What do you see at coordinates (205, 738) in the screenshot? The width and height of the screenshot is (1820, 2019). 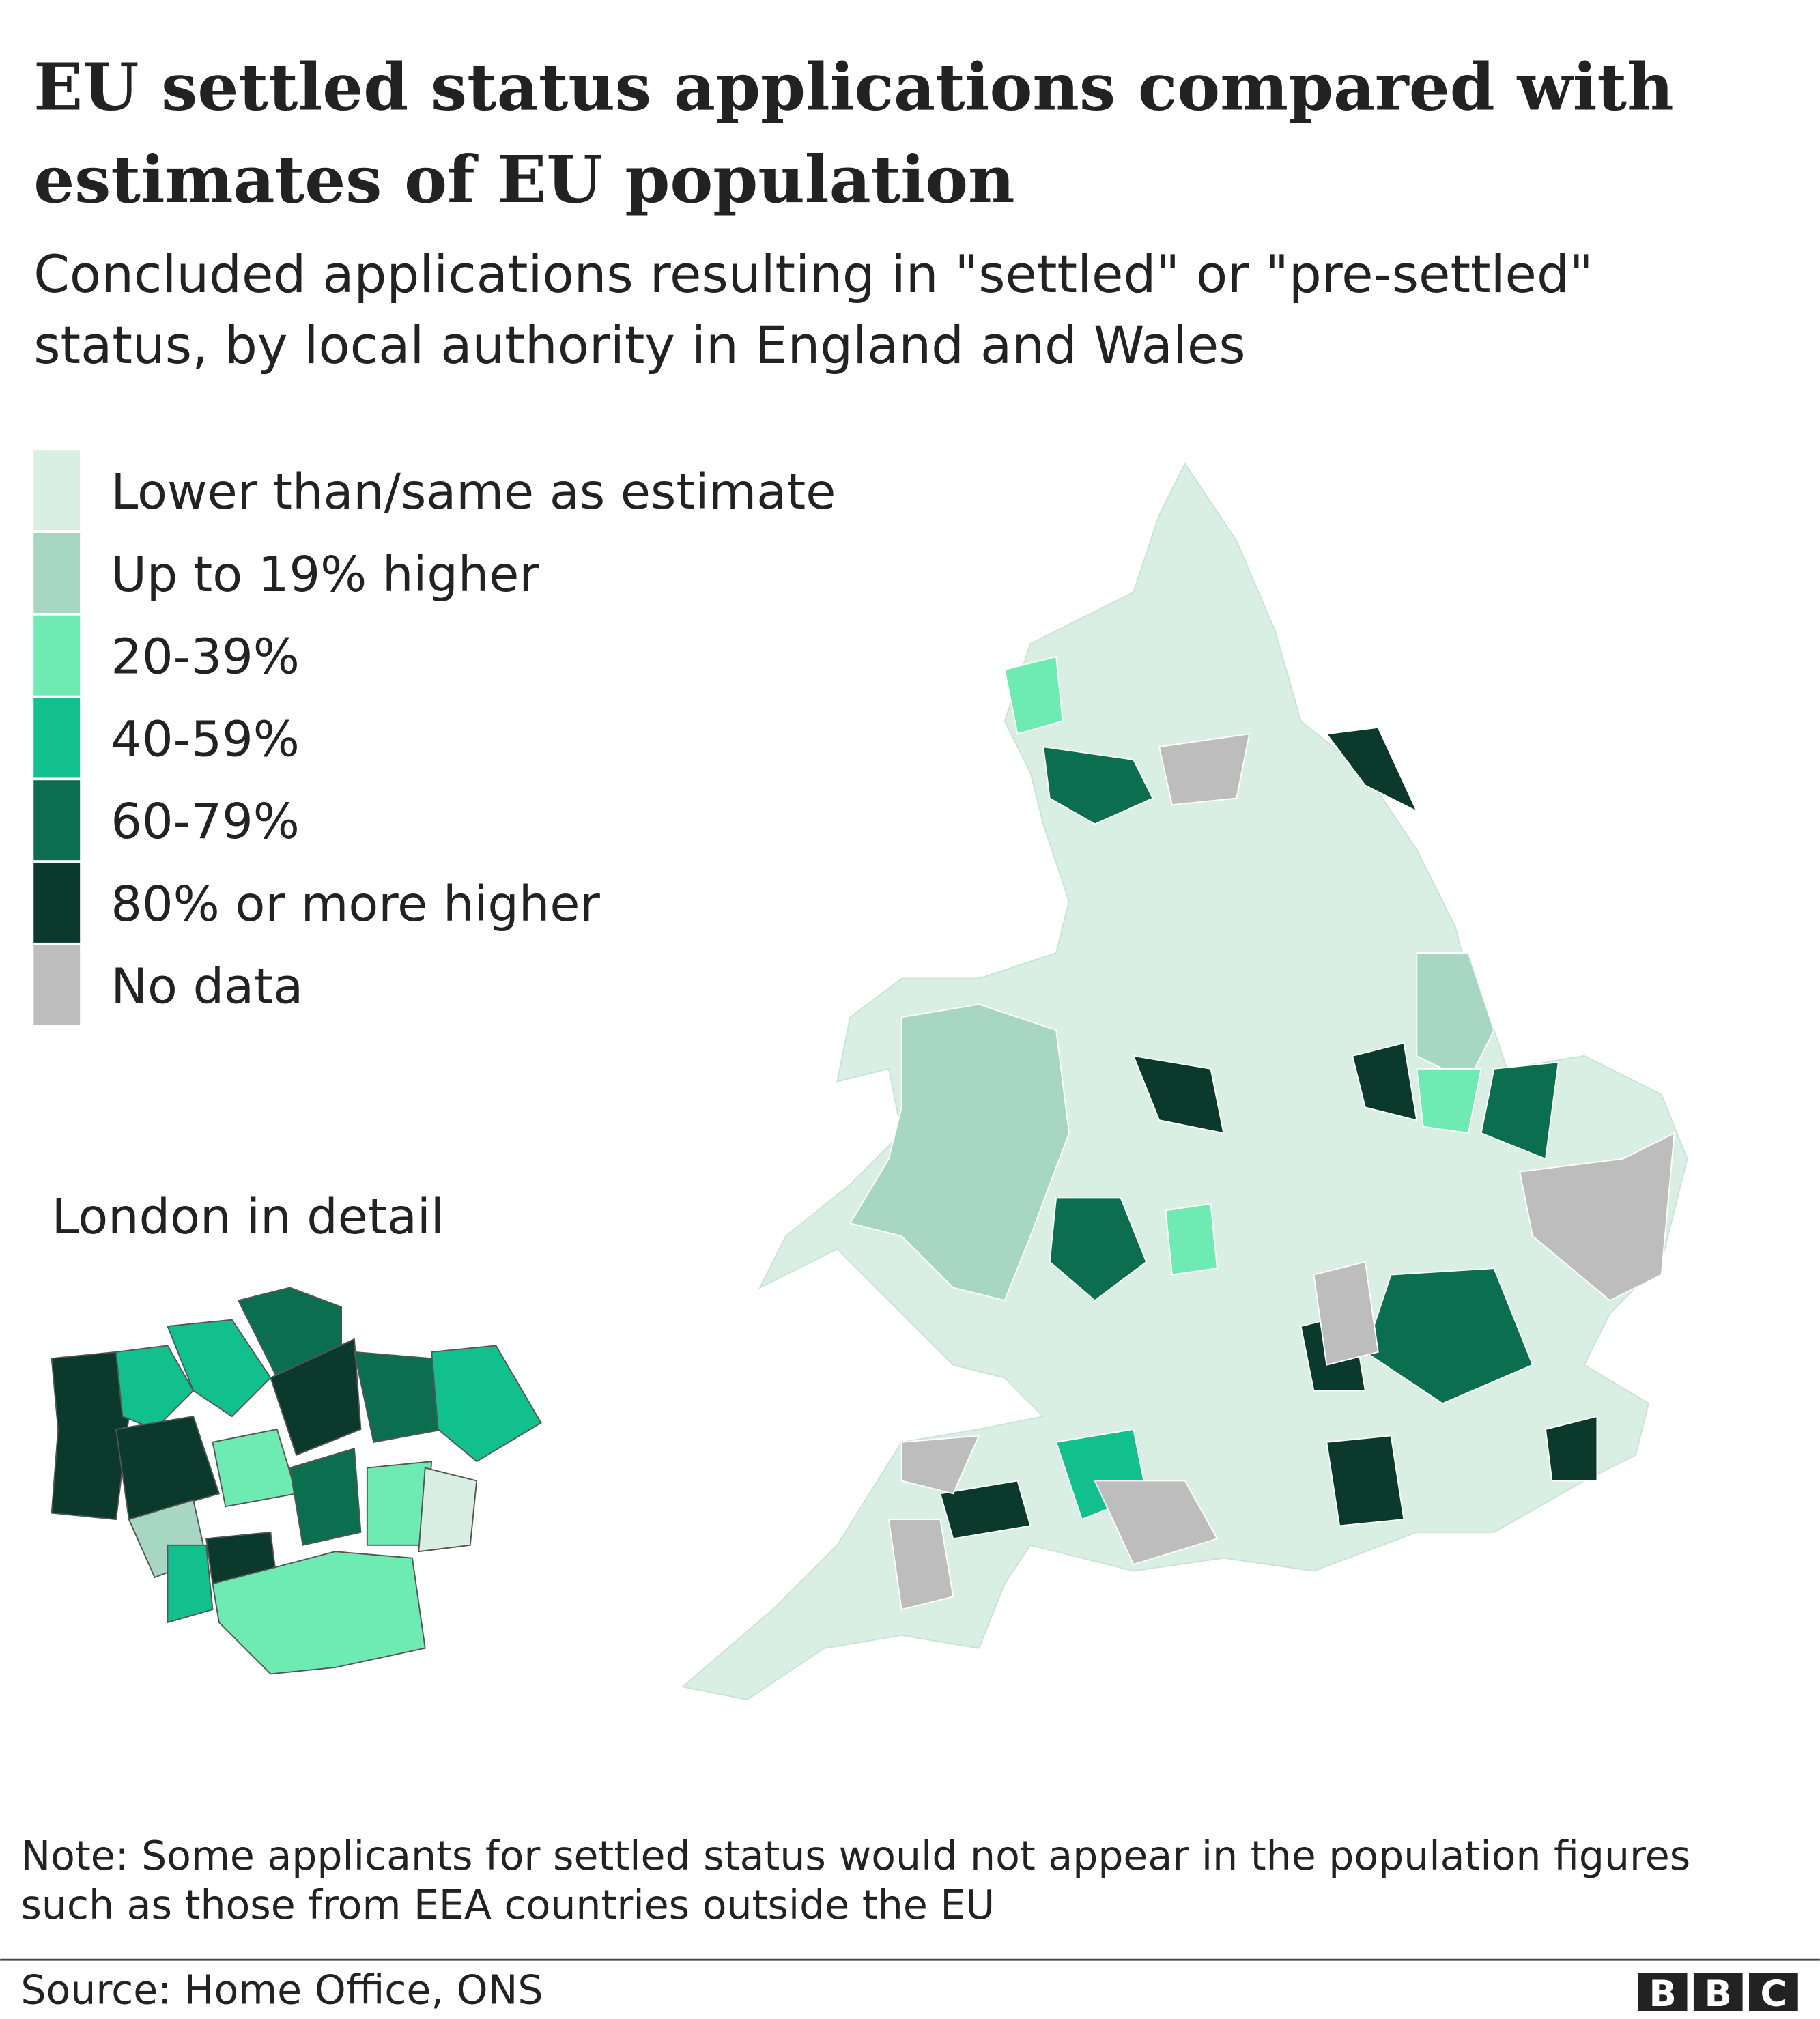 I see `legend-label: 40-59%` at bounding box center [205, 738].